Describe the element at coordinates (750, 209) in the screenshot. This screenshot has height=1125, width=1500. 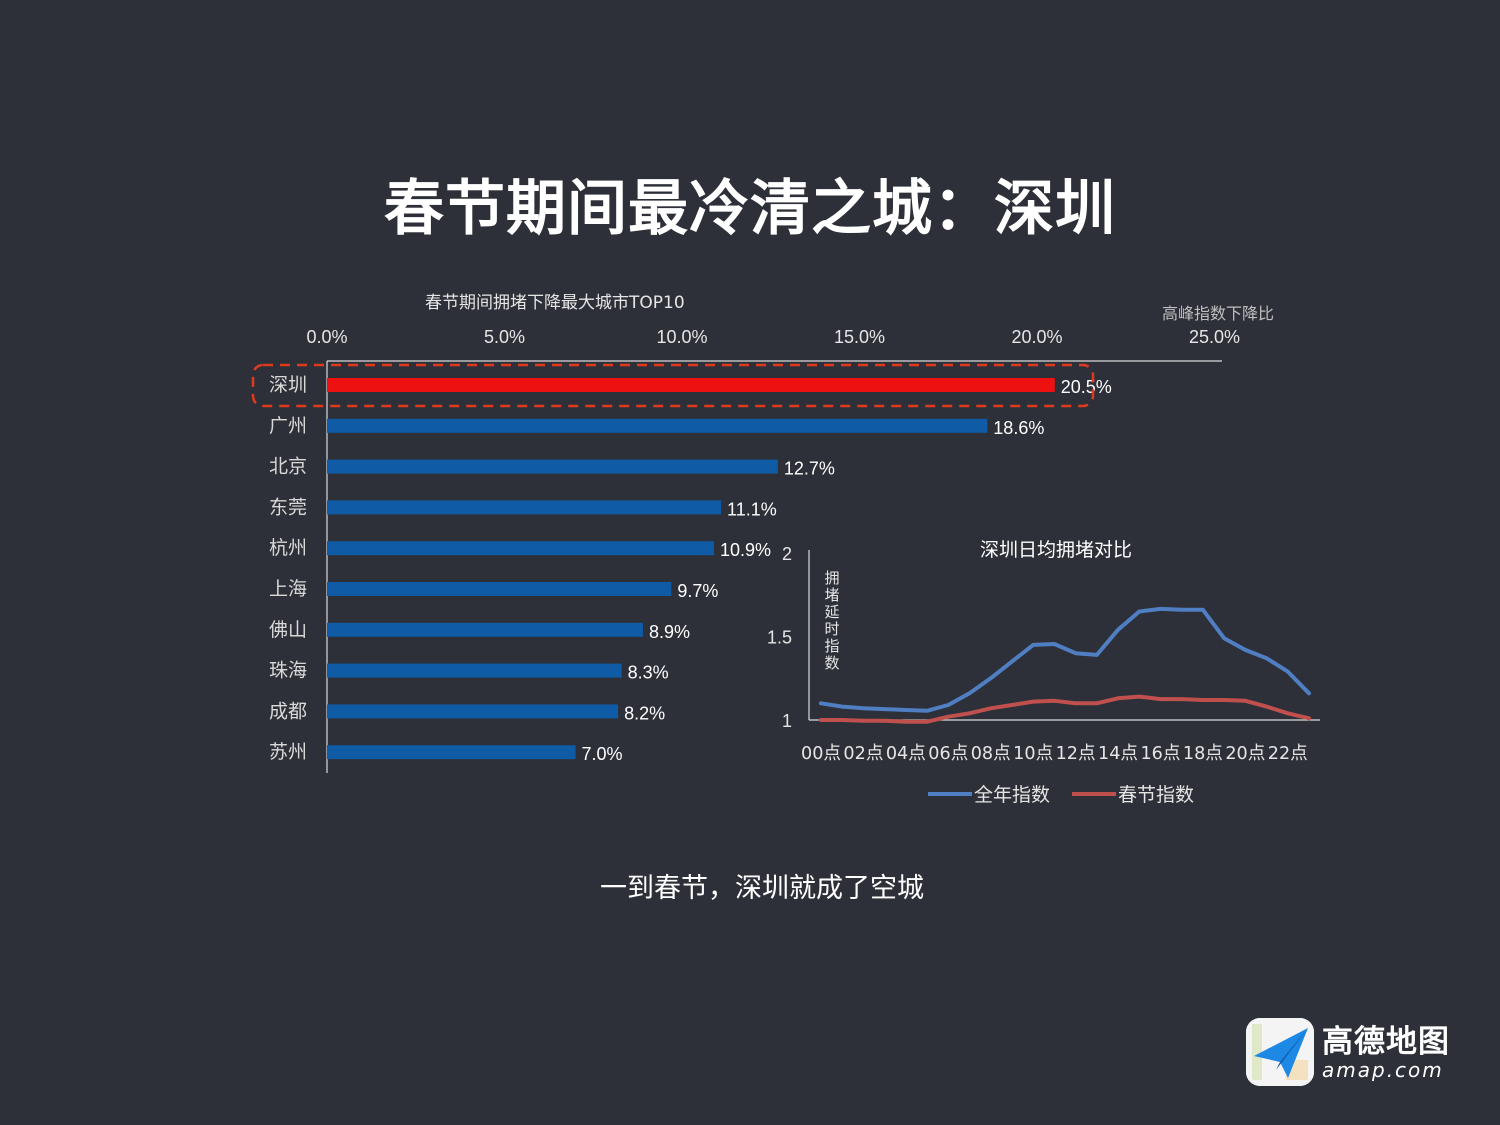
I see `page-title: 春节期间最冷清之城：深圳` at that location.